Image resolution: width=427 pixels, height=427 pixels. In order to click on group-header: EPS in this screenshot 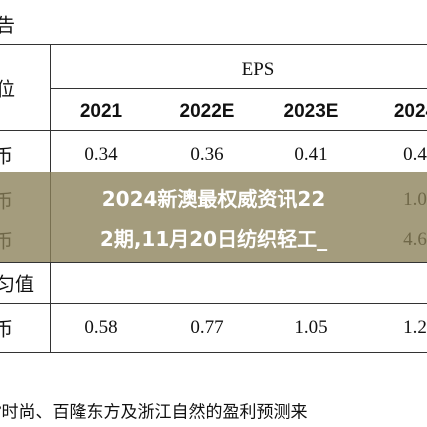, I will do `click(258, 69)`.